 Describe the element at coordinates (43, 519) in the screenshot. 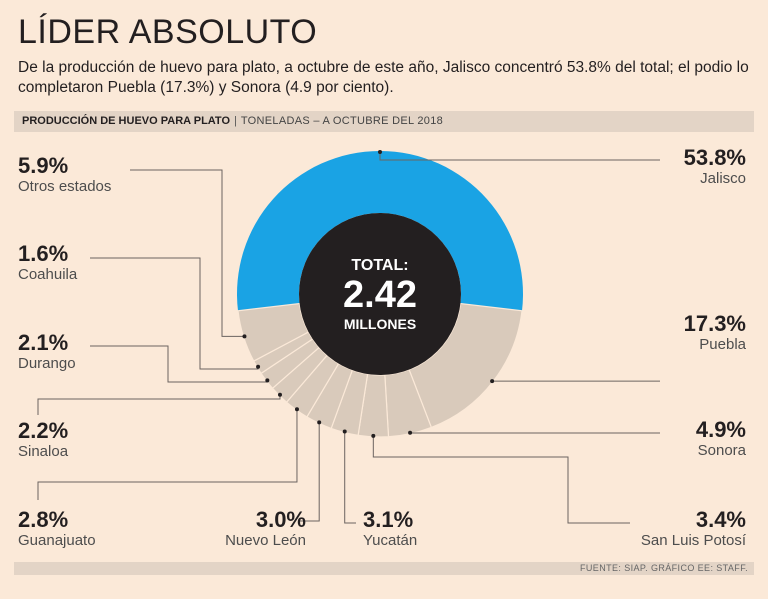

I see `label-guanajuato-value: 2.8%` at that location.